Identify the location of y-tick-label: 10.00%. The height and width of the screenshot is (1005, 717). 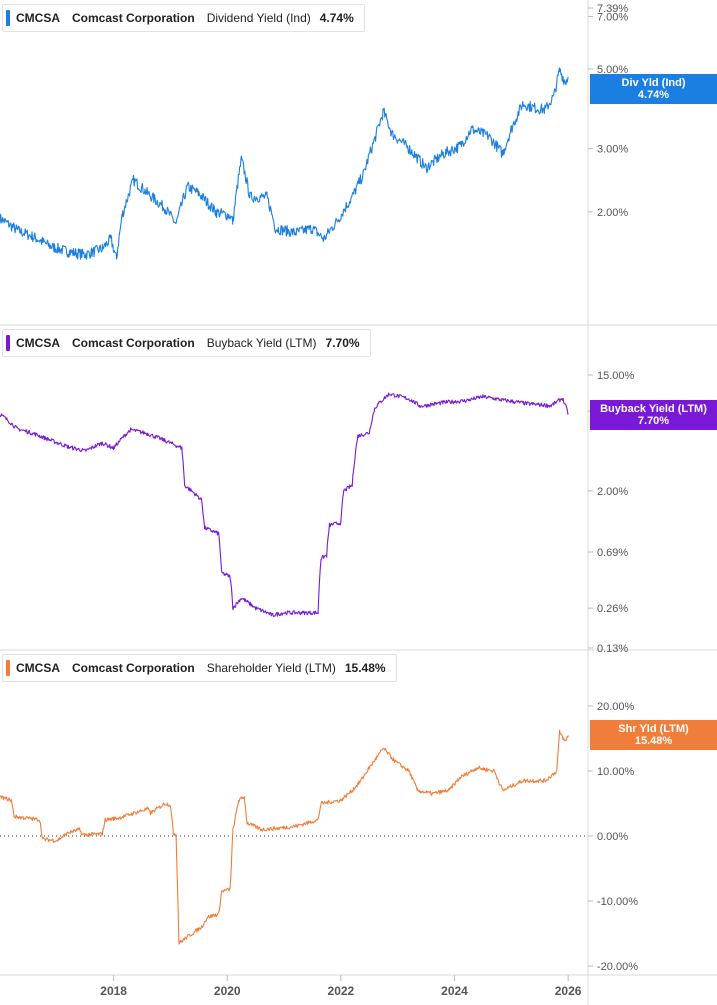
(616, 772).